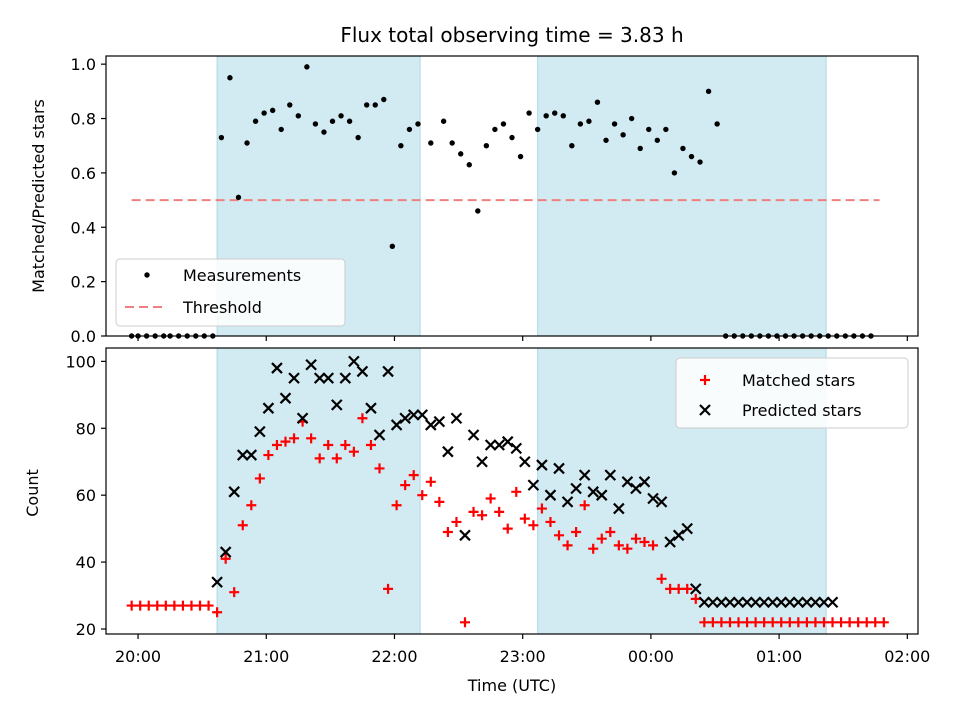 The image size is (960, 720). Describe the element at coordinates (83, 336) in the screenshot. I see `top-y-tick-label: 0.0` at that location.